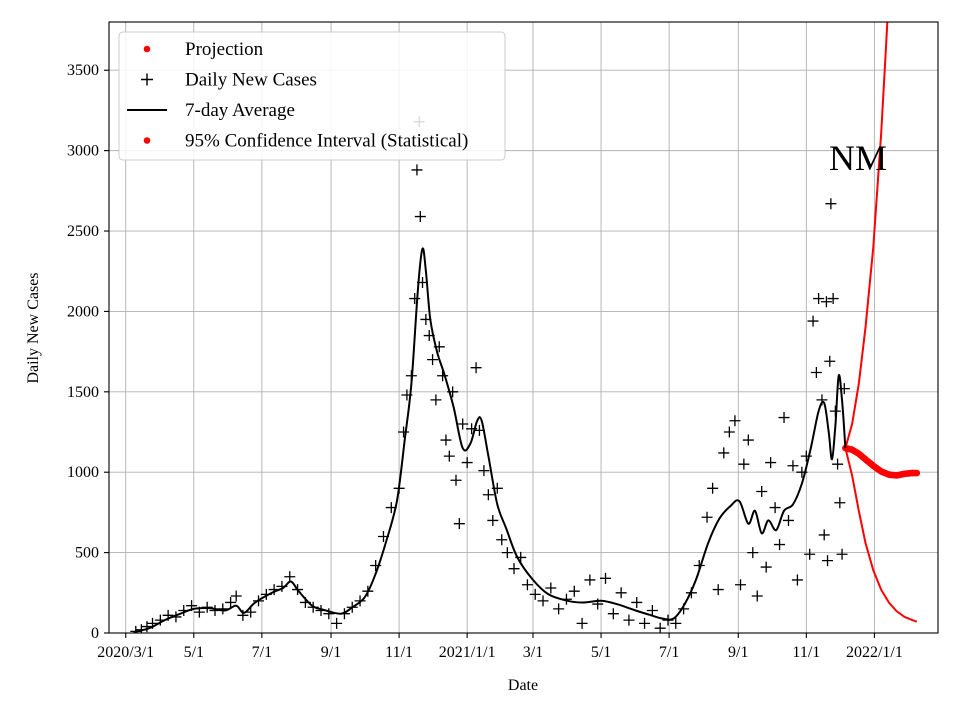  Describe the element at coordinates (738, 652) in the screenshot. I see `x-tick-label: 9/1` at that location.